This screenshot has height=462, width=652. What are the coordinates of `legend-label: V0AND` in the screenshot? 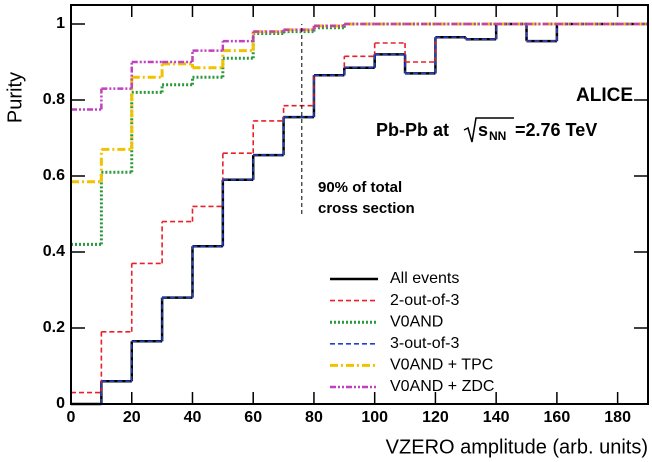 It's located at (416, 321).